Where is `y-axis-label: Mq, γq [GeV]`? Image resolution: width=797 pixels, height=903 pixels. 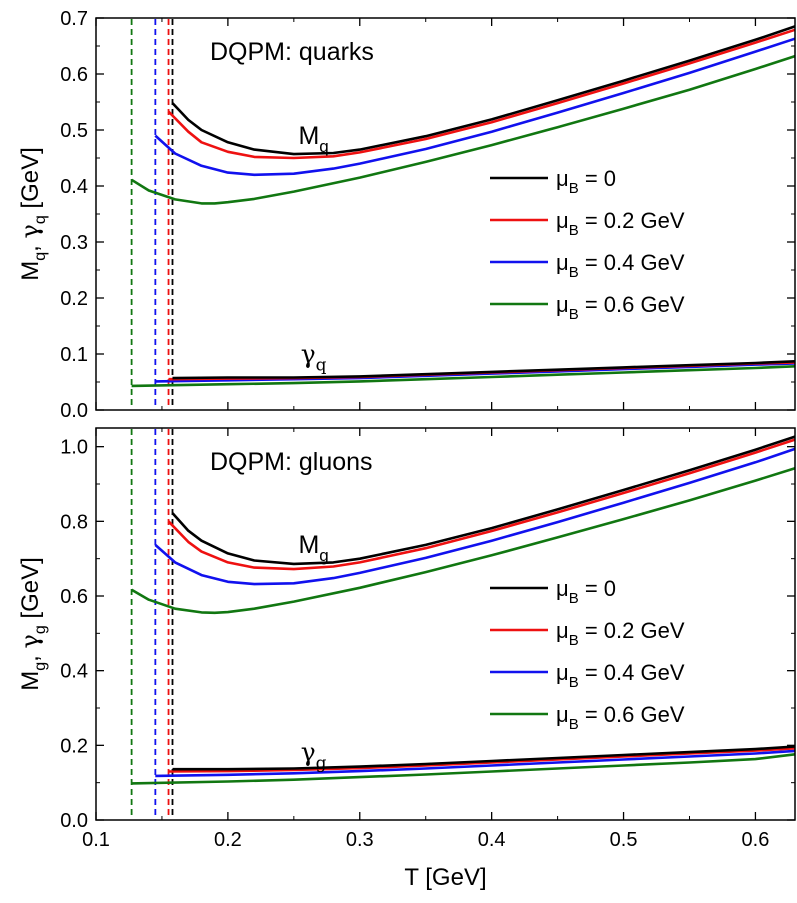
y-axis-label: Mq, γq [GeV] is located at coordinates (32, 214).